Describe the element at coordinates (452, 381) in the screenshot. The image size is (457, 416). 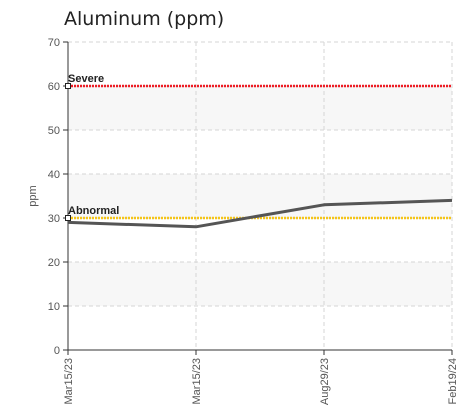
I see `x-tick-label: Feb19/24` at that location.